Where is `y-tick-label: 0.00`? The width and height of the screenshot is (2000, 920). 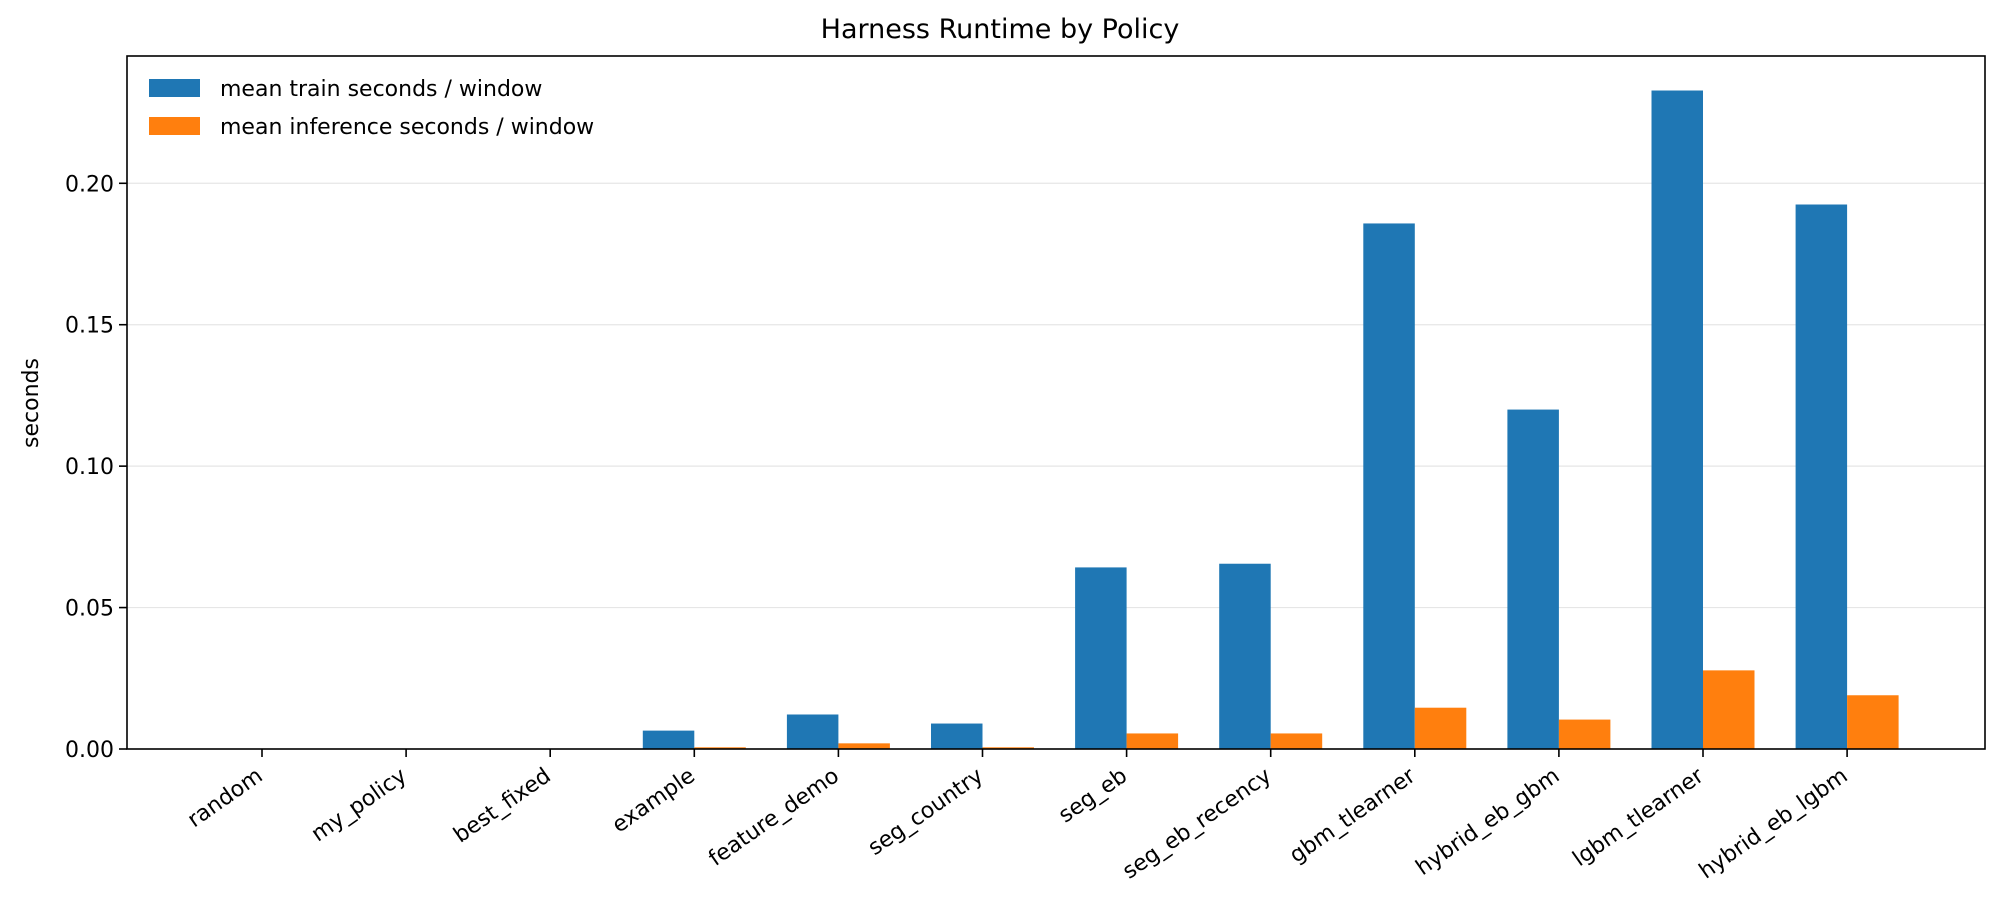
y-tick-label: 0.00 is located at coordinates (89, 750).